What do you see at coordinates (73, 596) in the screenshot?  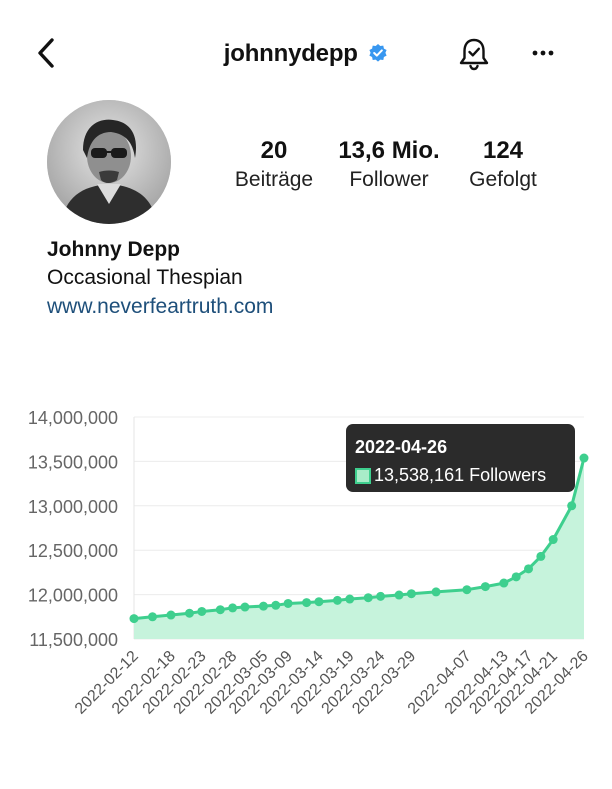 I see `y-tick-label: 12,000,000` at bounding box center [73, 596].